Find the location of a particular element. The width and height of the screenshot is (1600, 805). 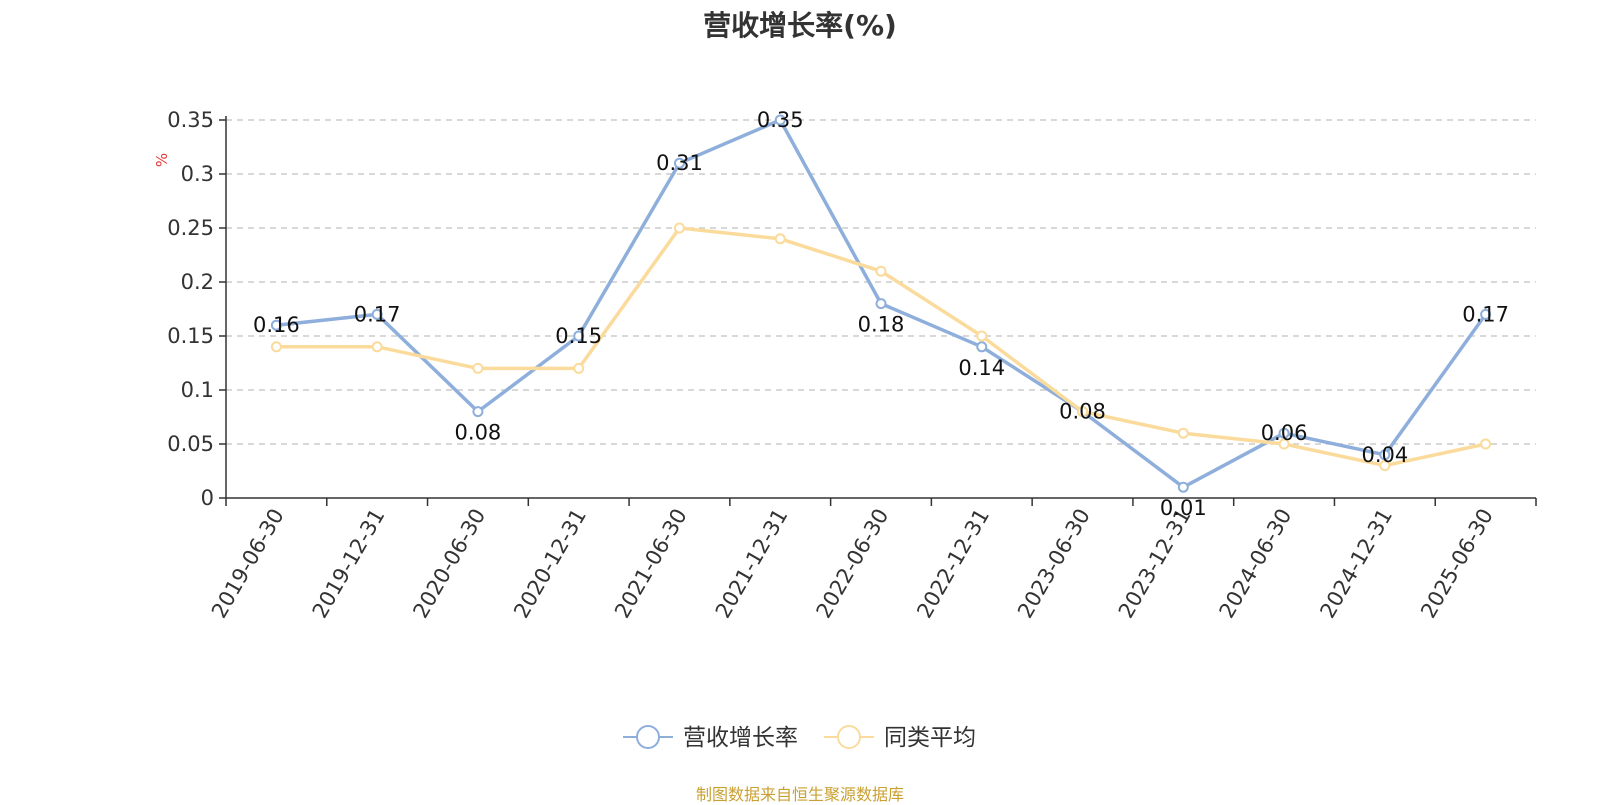

legend: 营收增长率 同类平均 is located at coordinates (799, 738).